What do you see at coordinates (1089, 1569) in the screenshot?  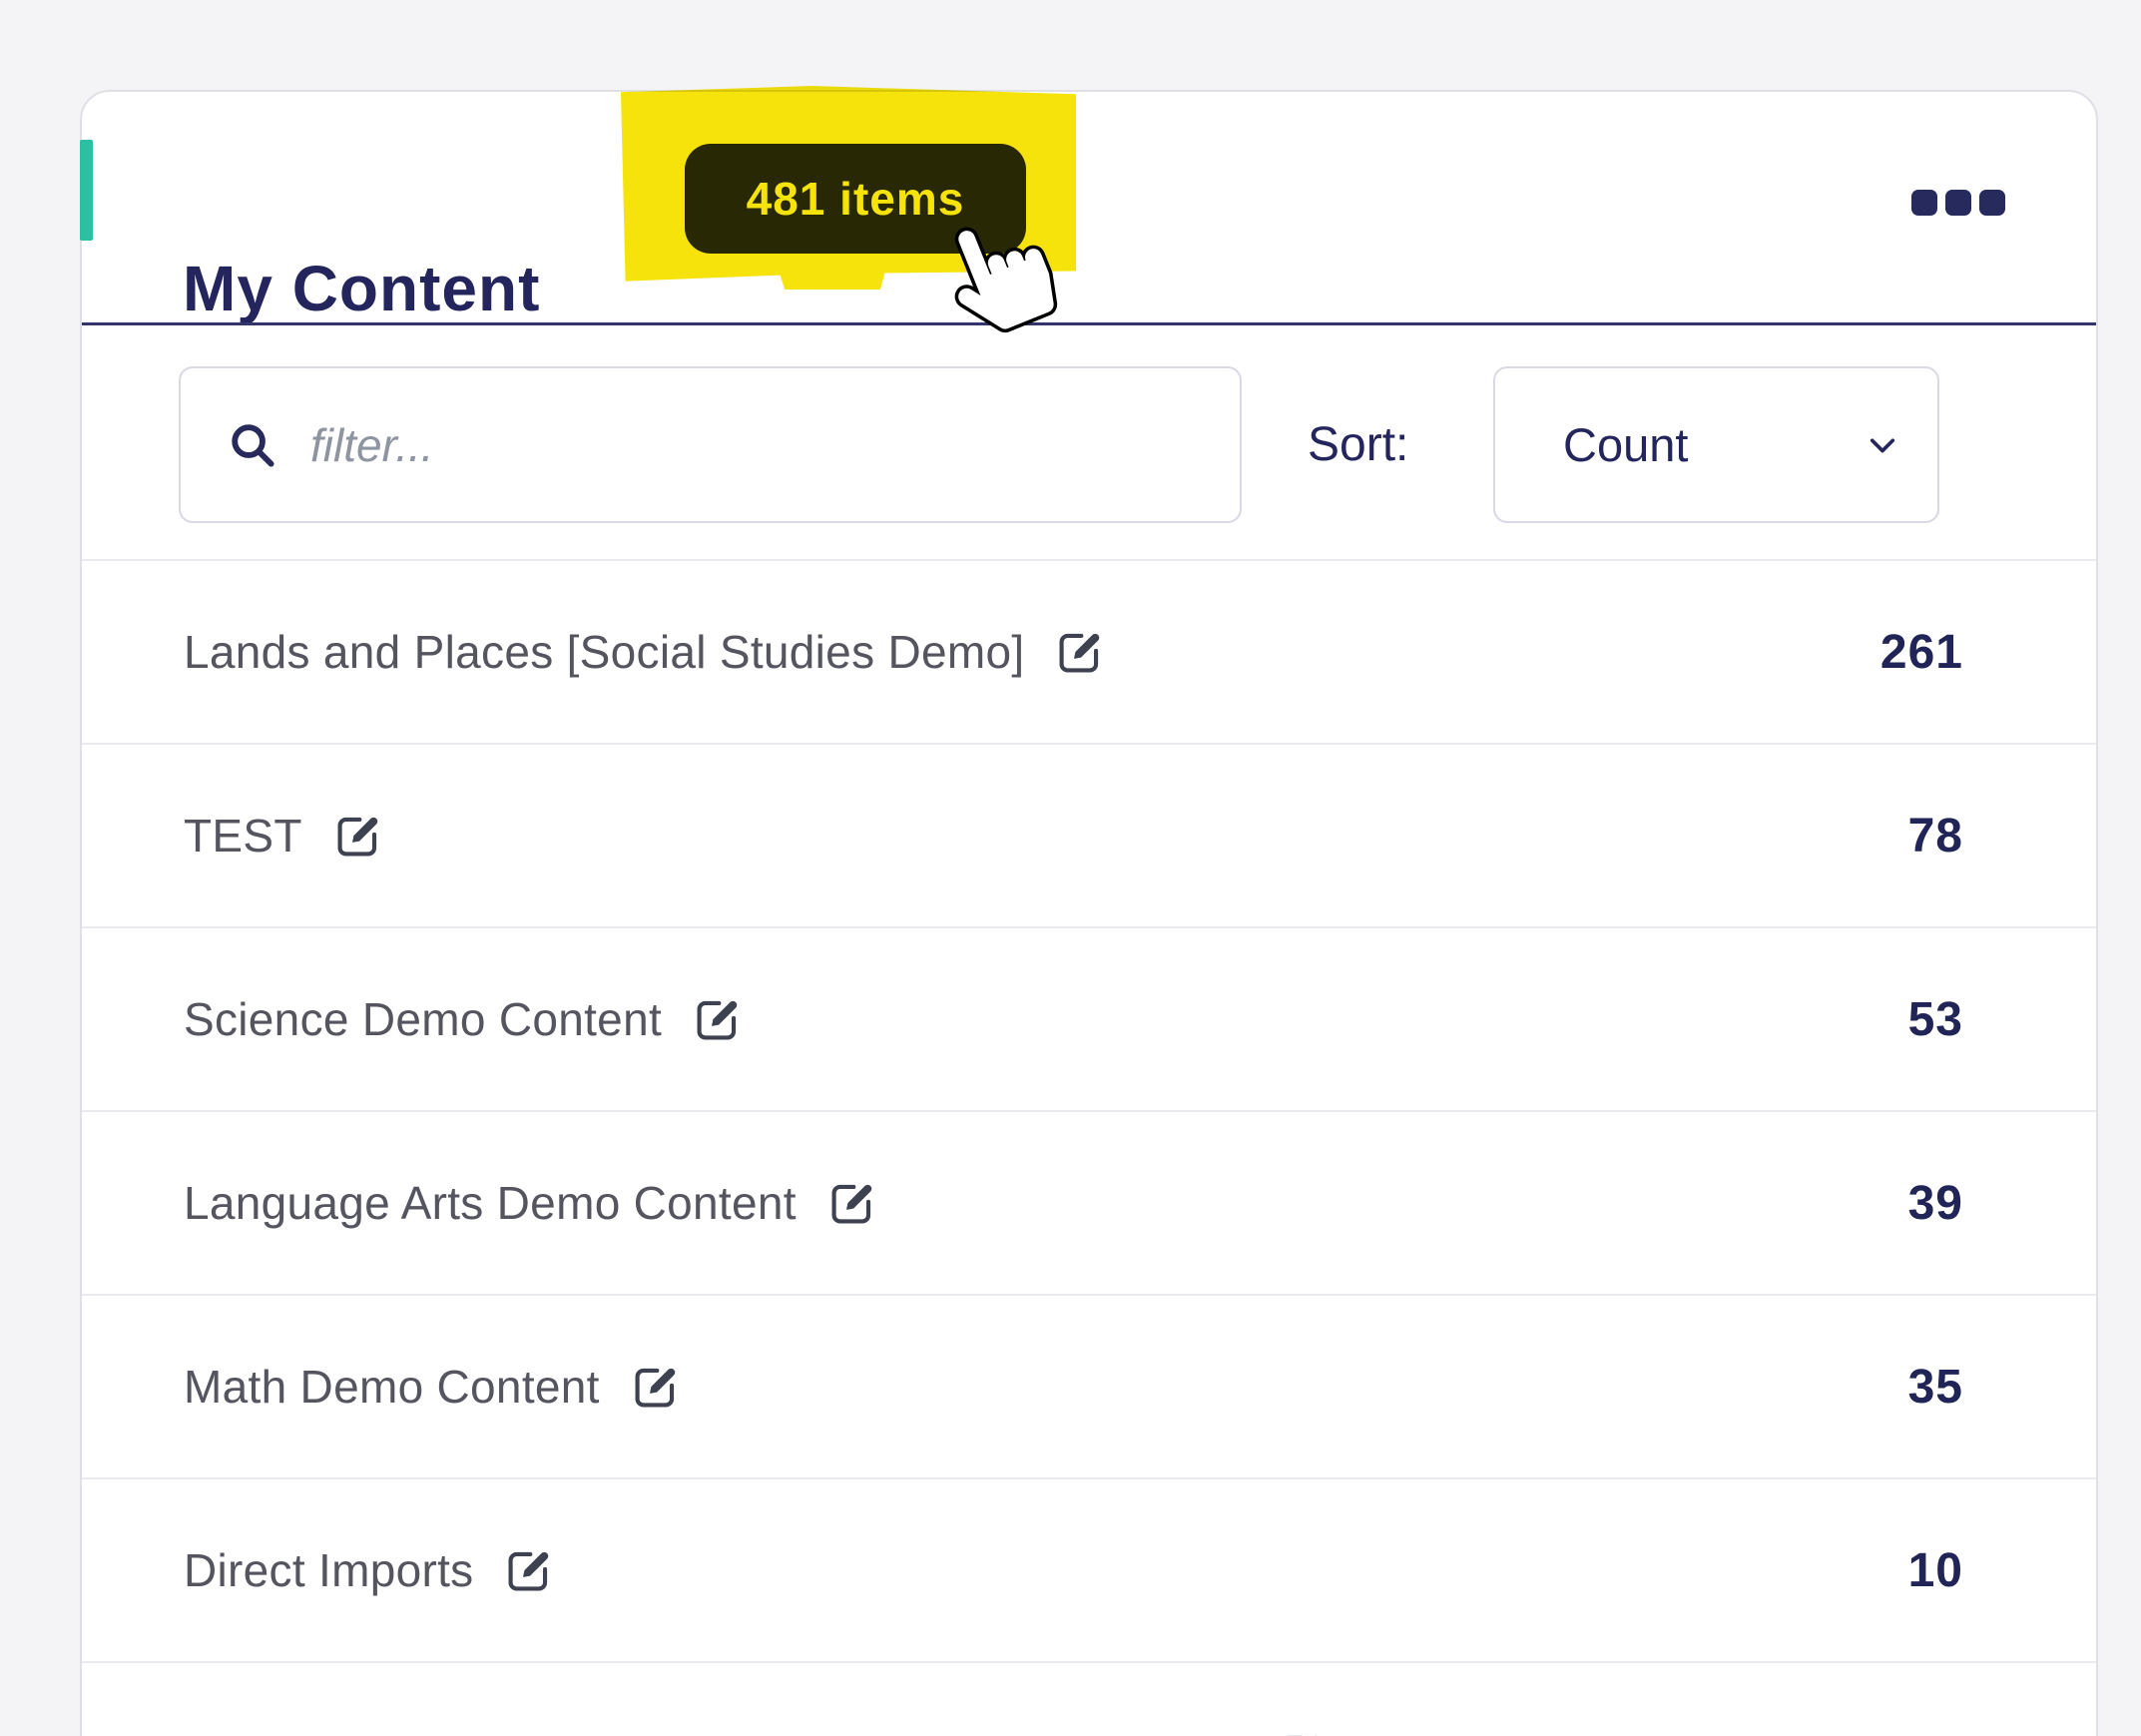 I see `list-item: Direct Imports 10` at bounding box center [1089, 1569].